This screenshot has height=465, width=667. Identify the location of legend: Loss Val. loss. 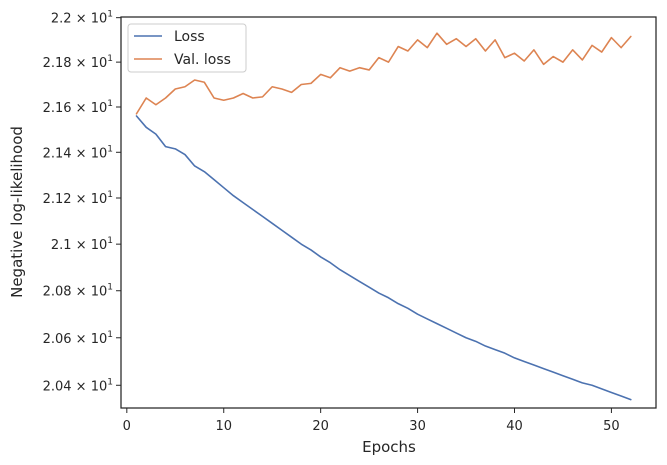
(187, 48).